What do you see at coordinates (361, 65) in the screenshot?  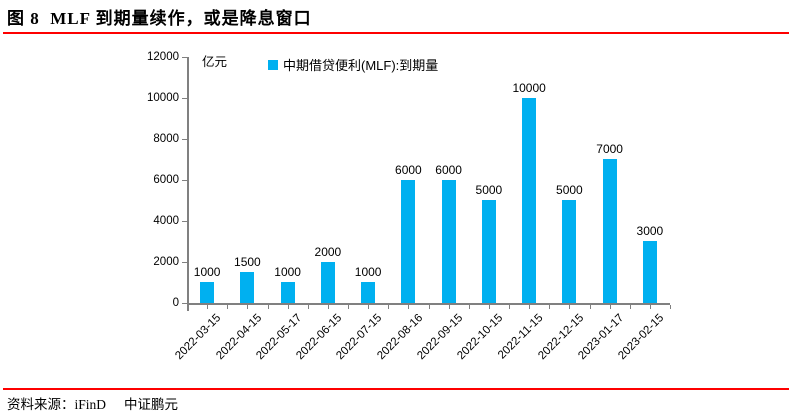 I see `legend-series-label: 中期借贷便利(MLF):到期量` at bounding box center [361, 65].